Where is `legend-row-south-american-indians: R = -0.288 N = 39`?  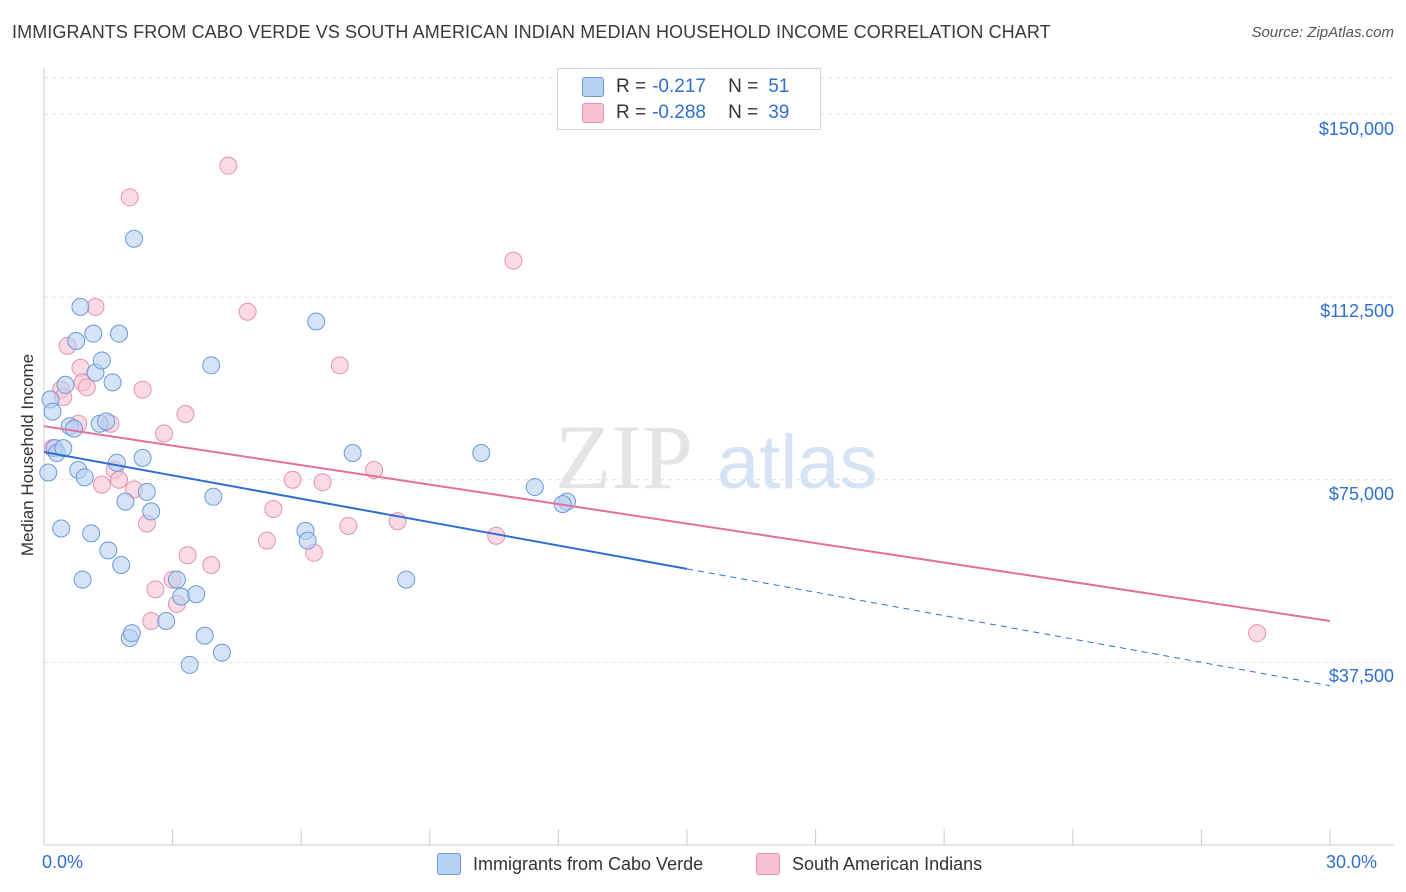 legend-row-south-american-indians: R = -0.288 N = 39 is located at coordinates (685, 113).